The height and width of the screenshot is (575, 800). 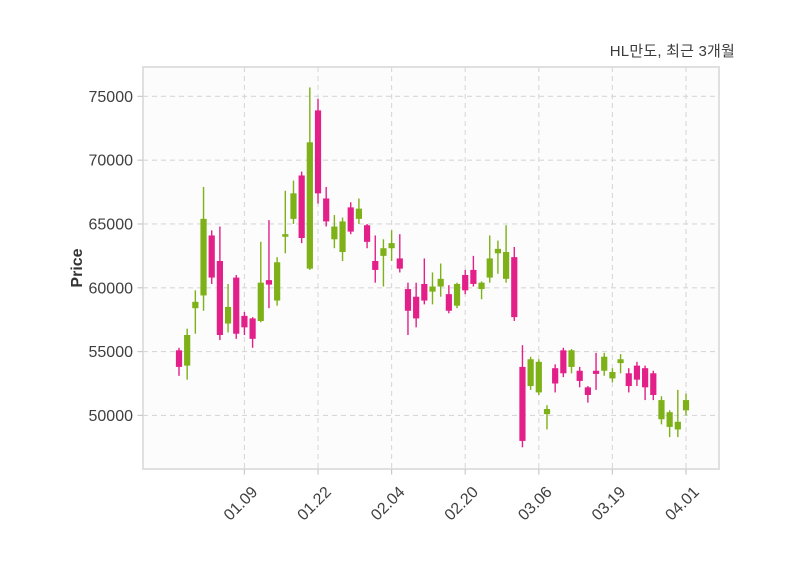 I want to click on x-tick-label: 04.01, so click(x=682, y=504).